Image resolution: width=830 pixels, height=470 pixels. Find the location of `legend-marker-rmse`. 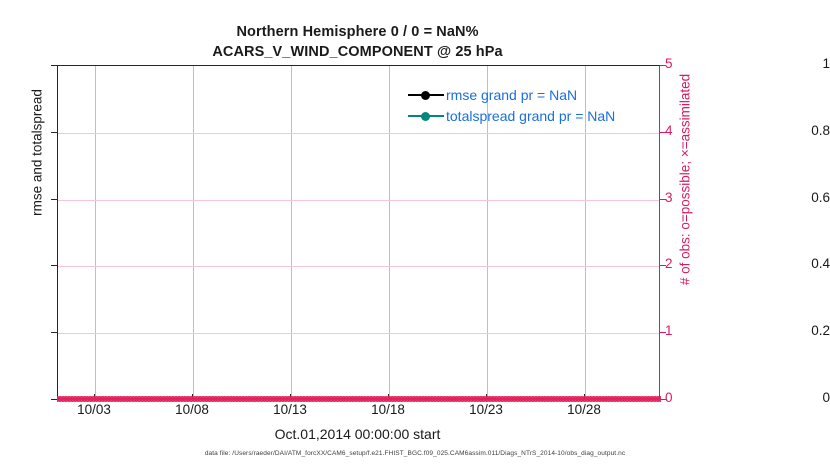

legend-marker-rmse is located at coordinates (426, 95).